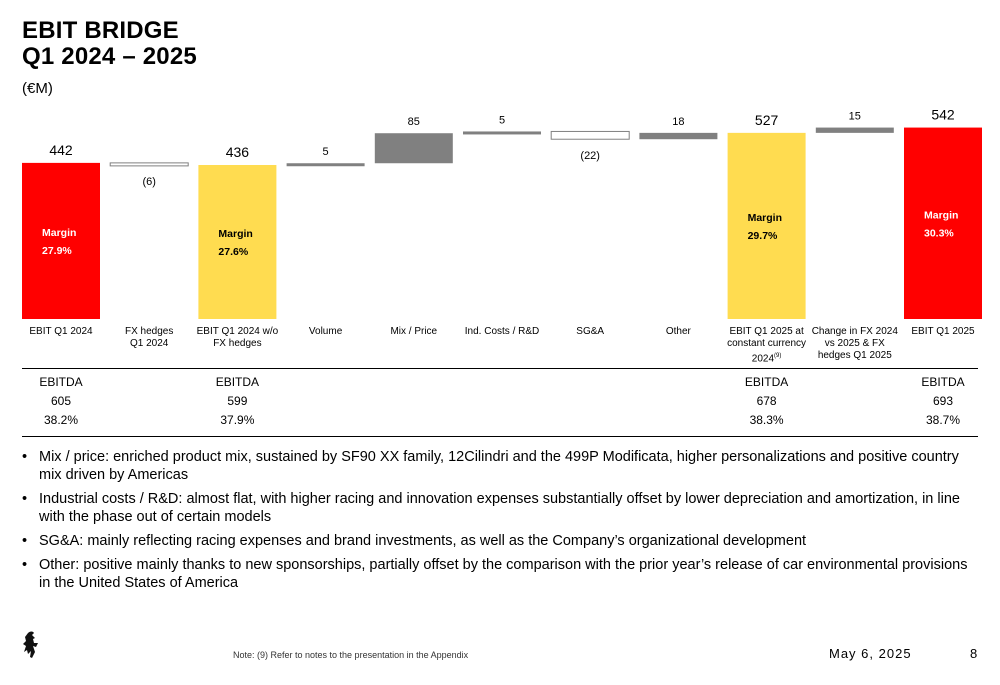  Describe the element at coordinates (974, 653) in the screenshot. I see `page-number: 8` at that location.